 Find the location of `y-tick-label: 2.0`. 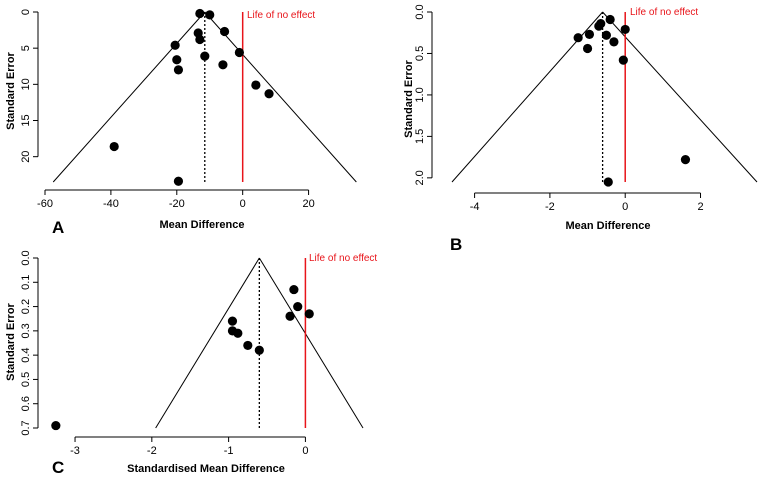

y-tick-label: 2.0 is located at coordinates (420, 177).